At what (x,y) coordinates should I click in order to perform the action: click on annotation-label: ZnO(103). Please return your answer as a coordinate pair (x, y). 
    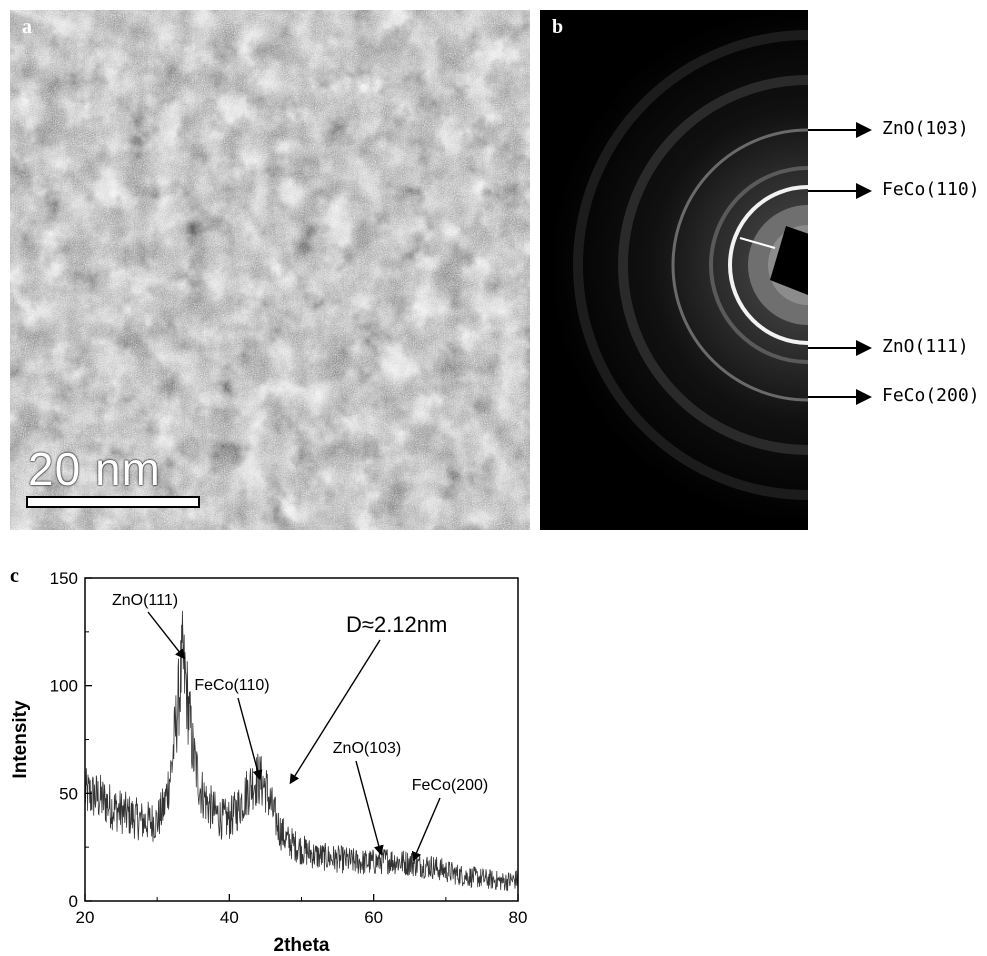
    Looking at the image, I should click on (367, 748).